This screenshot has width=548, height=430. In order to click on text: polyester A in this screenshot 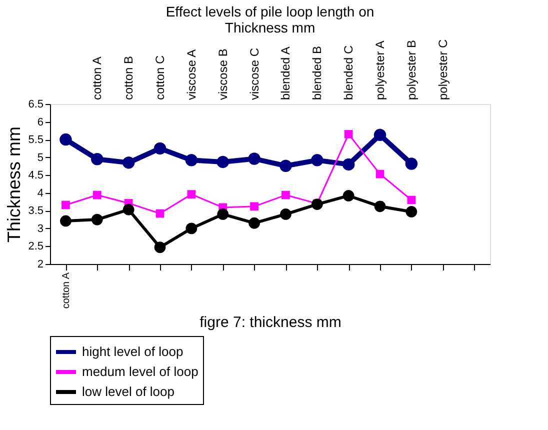, I will do `click(380, 70)`.